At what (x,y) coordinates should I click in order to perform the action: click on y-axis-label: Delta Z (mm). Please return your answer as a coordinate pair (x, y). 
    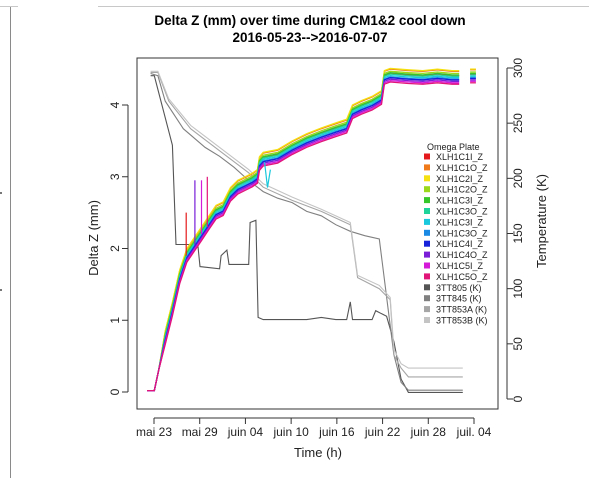
    Looking at the image, I should click on (93, 238).